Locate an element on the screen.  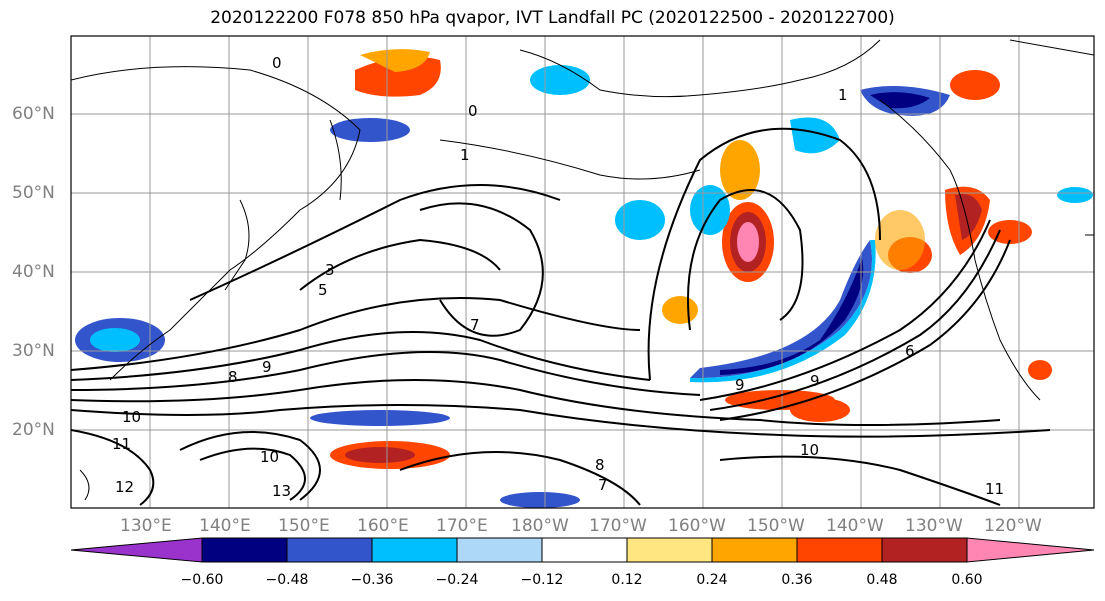
colorbar-tick-label: 0.60 is located at coordinates (967, 580).